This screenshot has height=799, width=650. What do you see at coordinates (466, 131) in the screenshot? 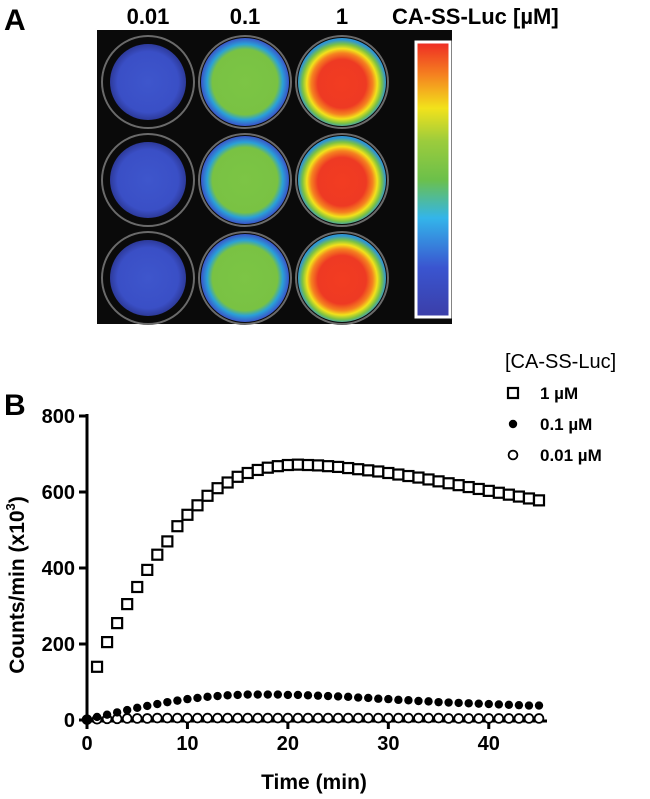
I see `colorbar-tick-1e3-base: 10` at bounding box center [466, 131].